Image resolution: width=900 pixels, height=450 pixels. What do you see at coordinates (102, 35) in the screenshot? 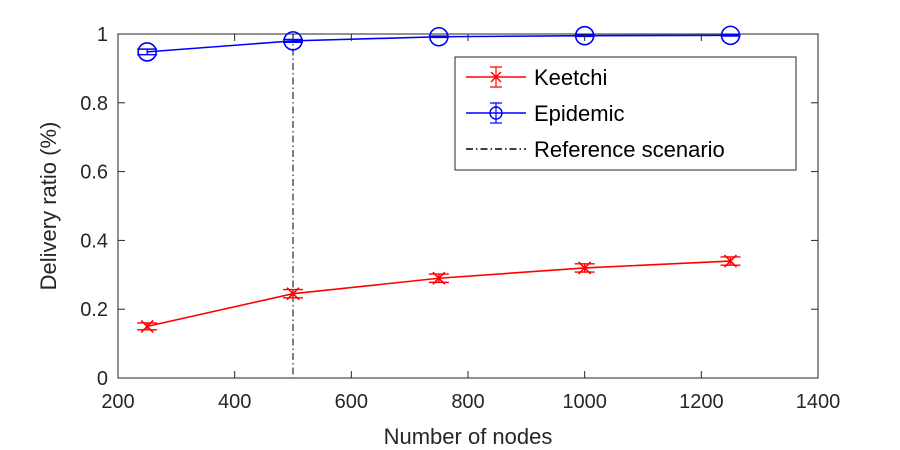
I see `y-tick-label: 1` at bounding box center [102, 35].